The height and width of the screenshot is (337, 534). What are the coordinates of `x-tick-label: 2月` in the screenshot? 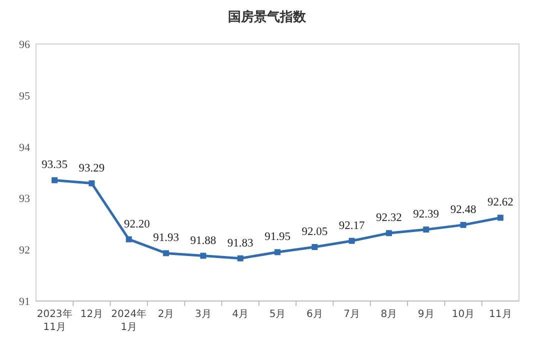 It's located at (166, 314).